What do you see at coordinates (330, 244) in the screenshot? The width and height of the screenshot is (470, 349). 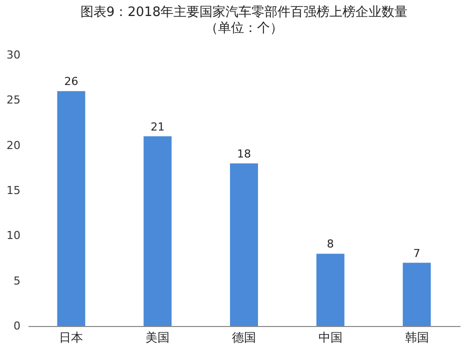 I see `data-label: 8` at bounding box center [330, 244].